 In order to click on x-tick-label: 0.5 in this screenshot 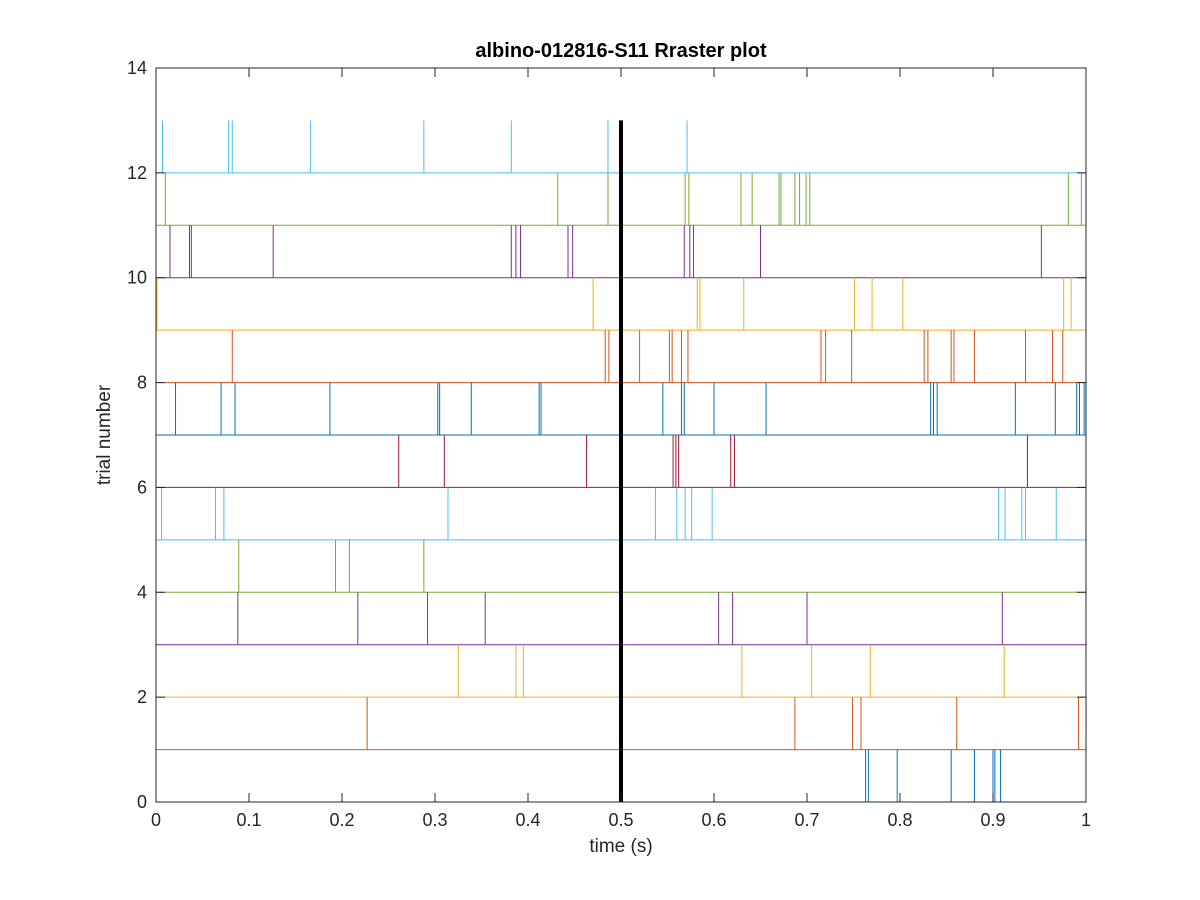, I will do `click(620, 820)`.